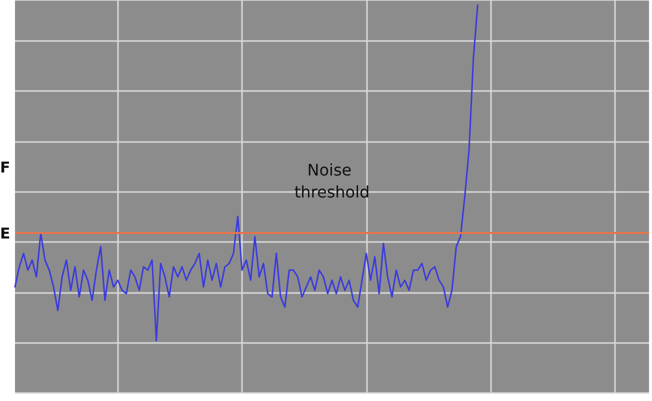 The image size is (652, 401). What do you see at coordinates (5, 233) in the screenshot?
I see `text: E` at bounding box center [5, 233].